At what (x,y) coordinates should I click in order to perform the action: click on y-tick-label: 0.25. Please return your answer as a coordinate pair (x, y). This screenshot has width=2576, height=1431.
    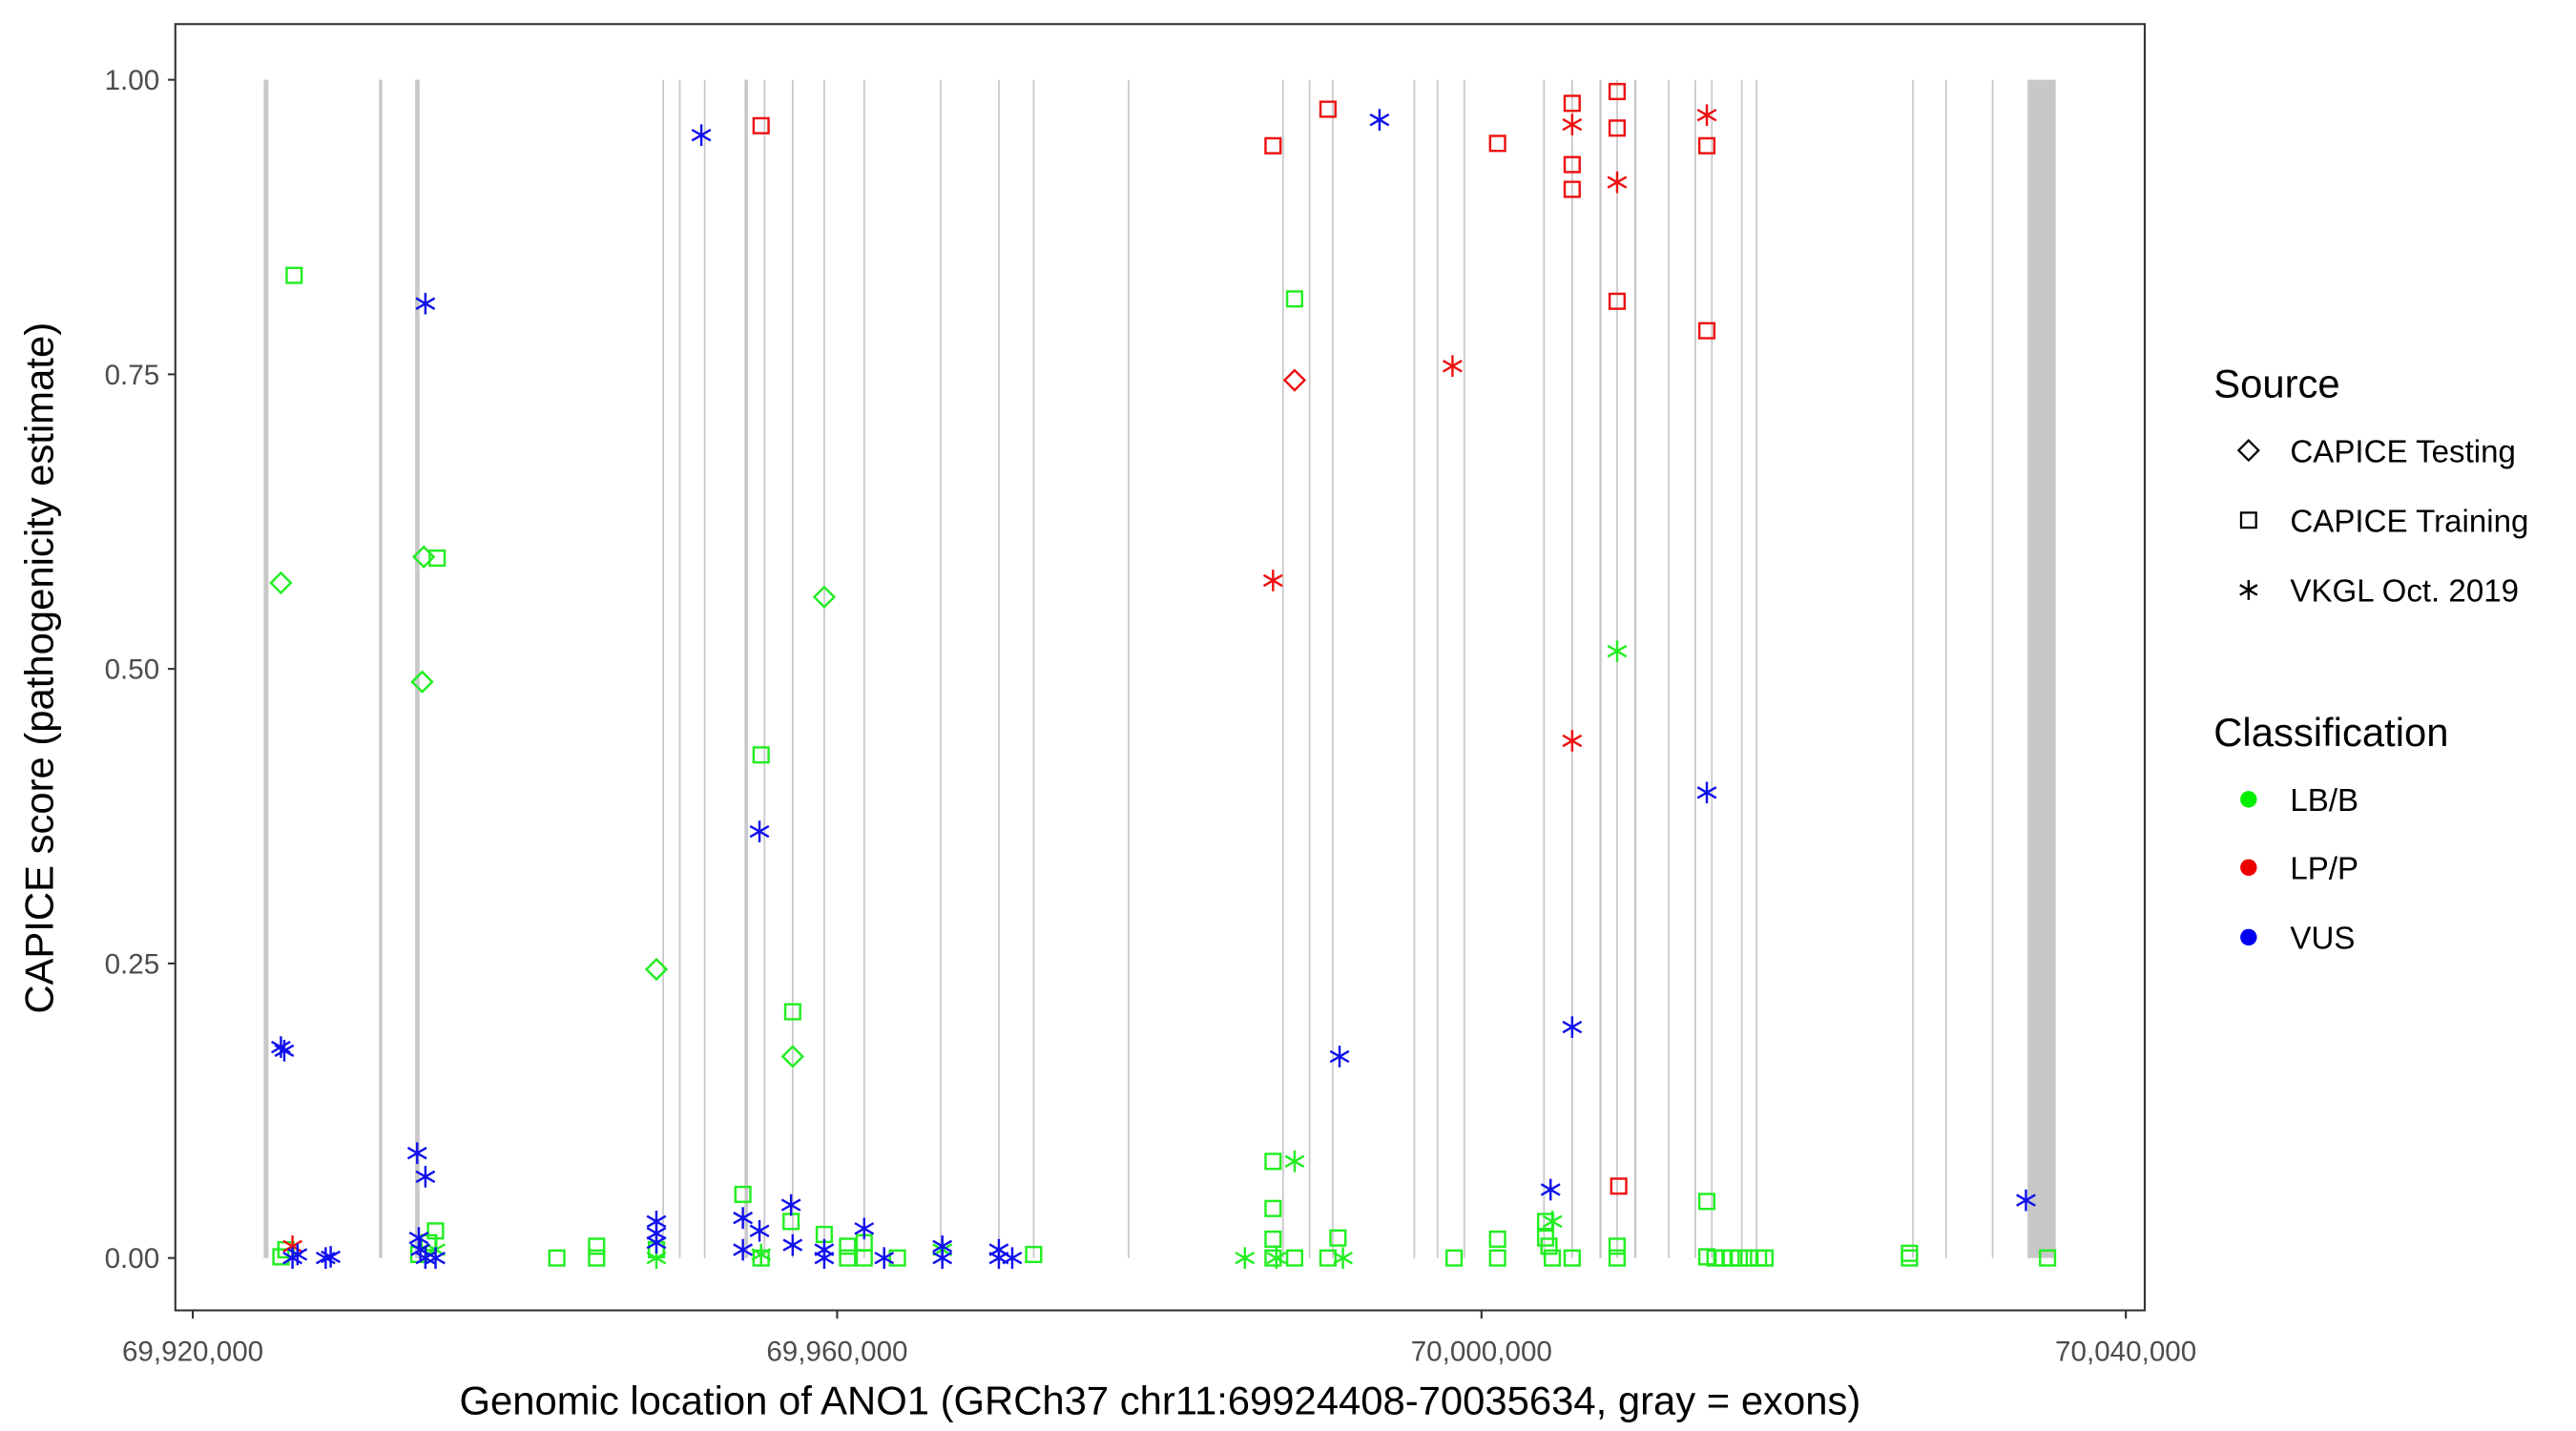
    Looking at the image, I should click on (132, 964).